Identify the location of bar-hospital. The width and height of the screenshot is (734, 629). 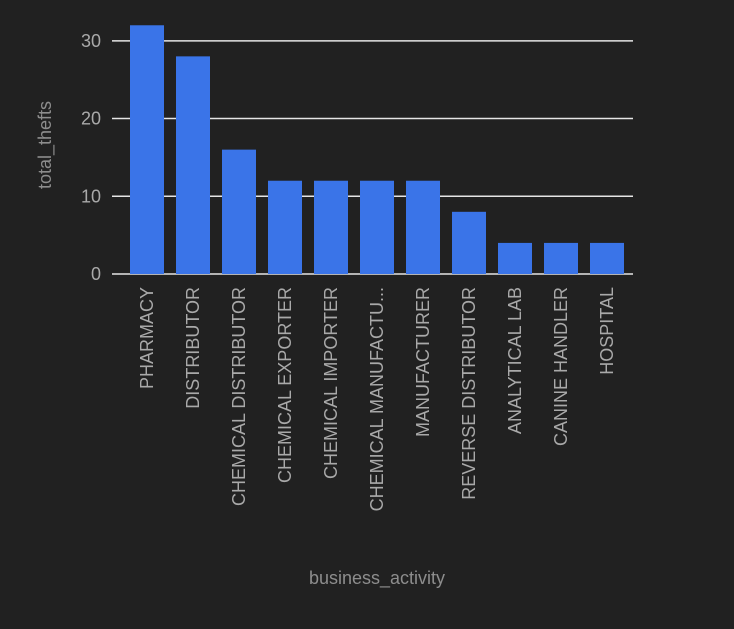
(607, 258).